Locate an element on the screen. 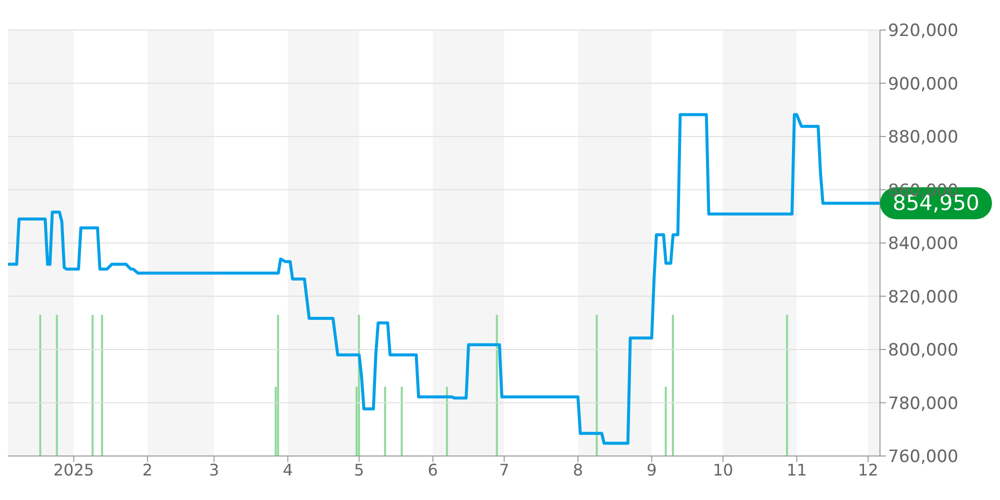  x-tick-label: 4 is located at coordinates (287, 470).